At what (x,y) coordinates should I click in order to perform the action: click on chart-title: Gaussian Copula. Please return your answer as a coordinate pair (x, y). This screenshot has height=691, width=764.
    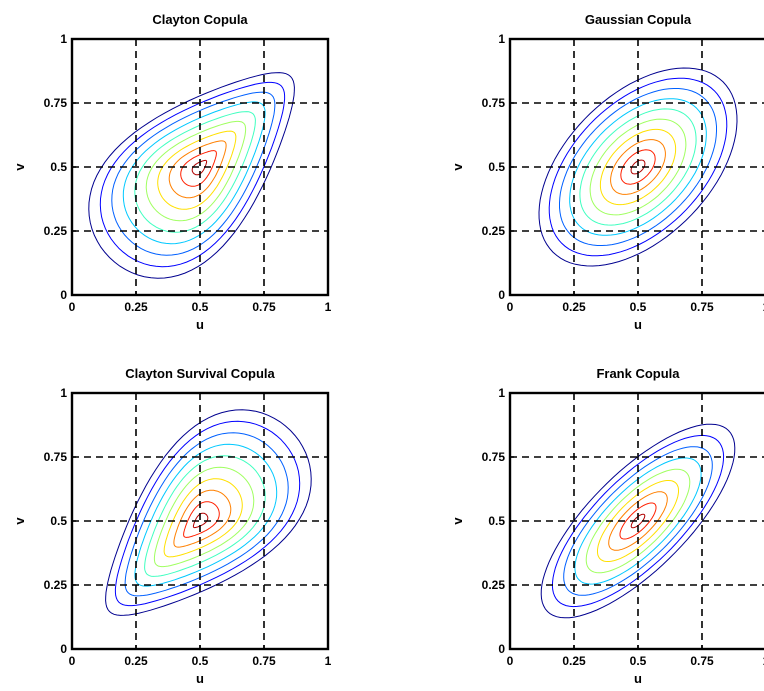
    Looking at the image, I should click on (638, 19).